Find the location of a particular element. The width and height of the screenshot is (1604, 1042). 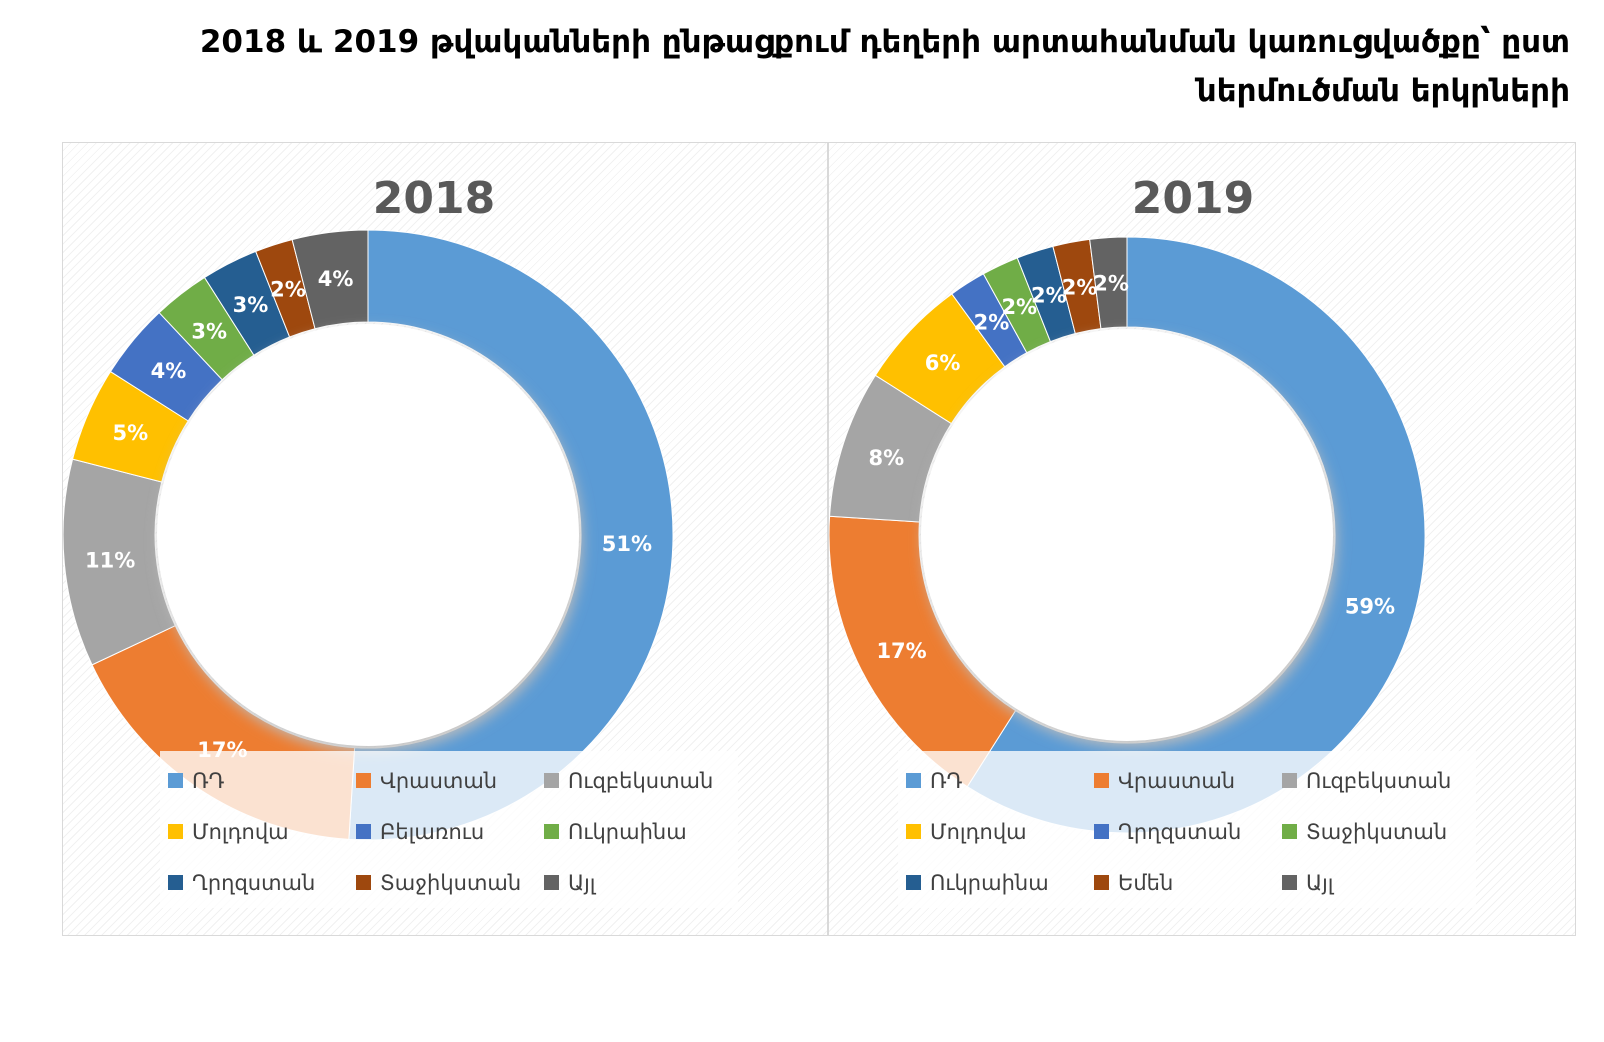

data-label-6: 2% is located at coordinates (1019, 307).